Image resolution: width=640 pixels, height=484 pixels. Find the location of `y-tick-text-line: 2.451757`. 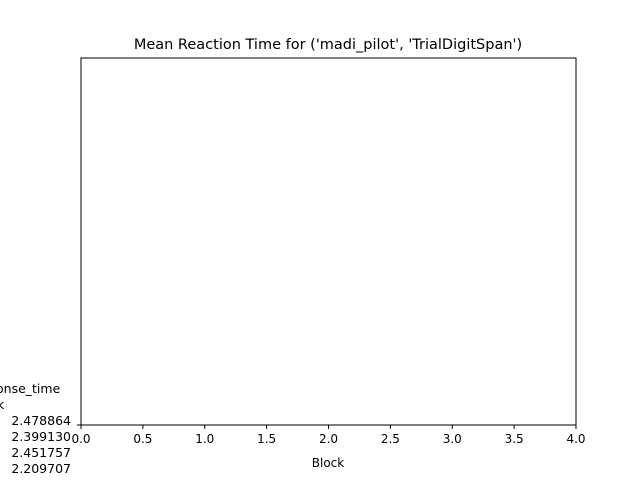

y-tick-text-line: 2.451757 is located at coordinates (41, 452).